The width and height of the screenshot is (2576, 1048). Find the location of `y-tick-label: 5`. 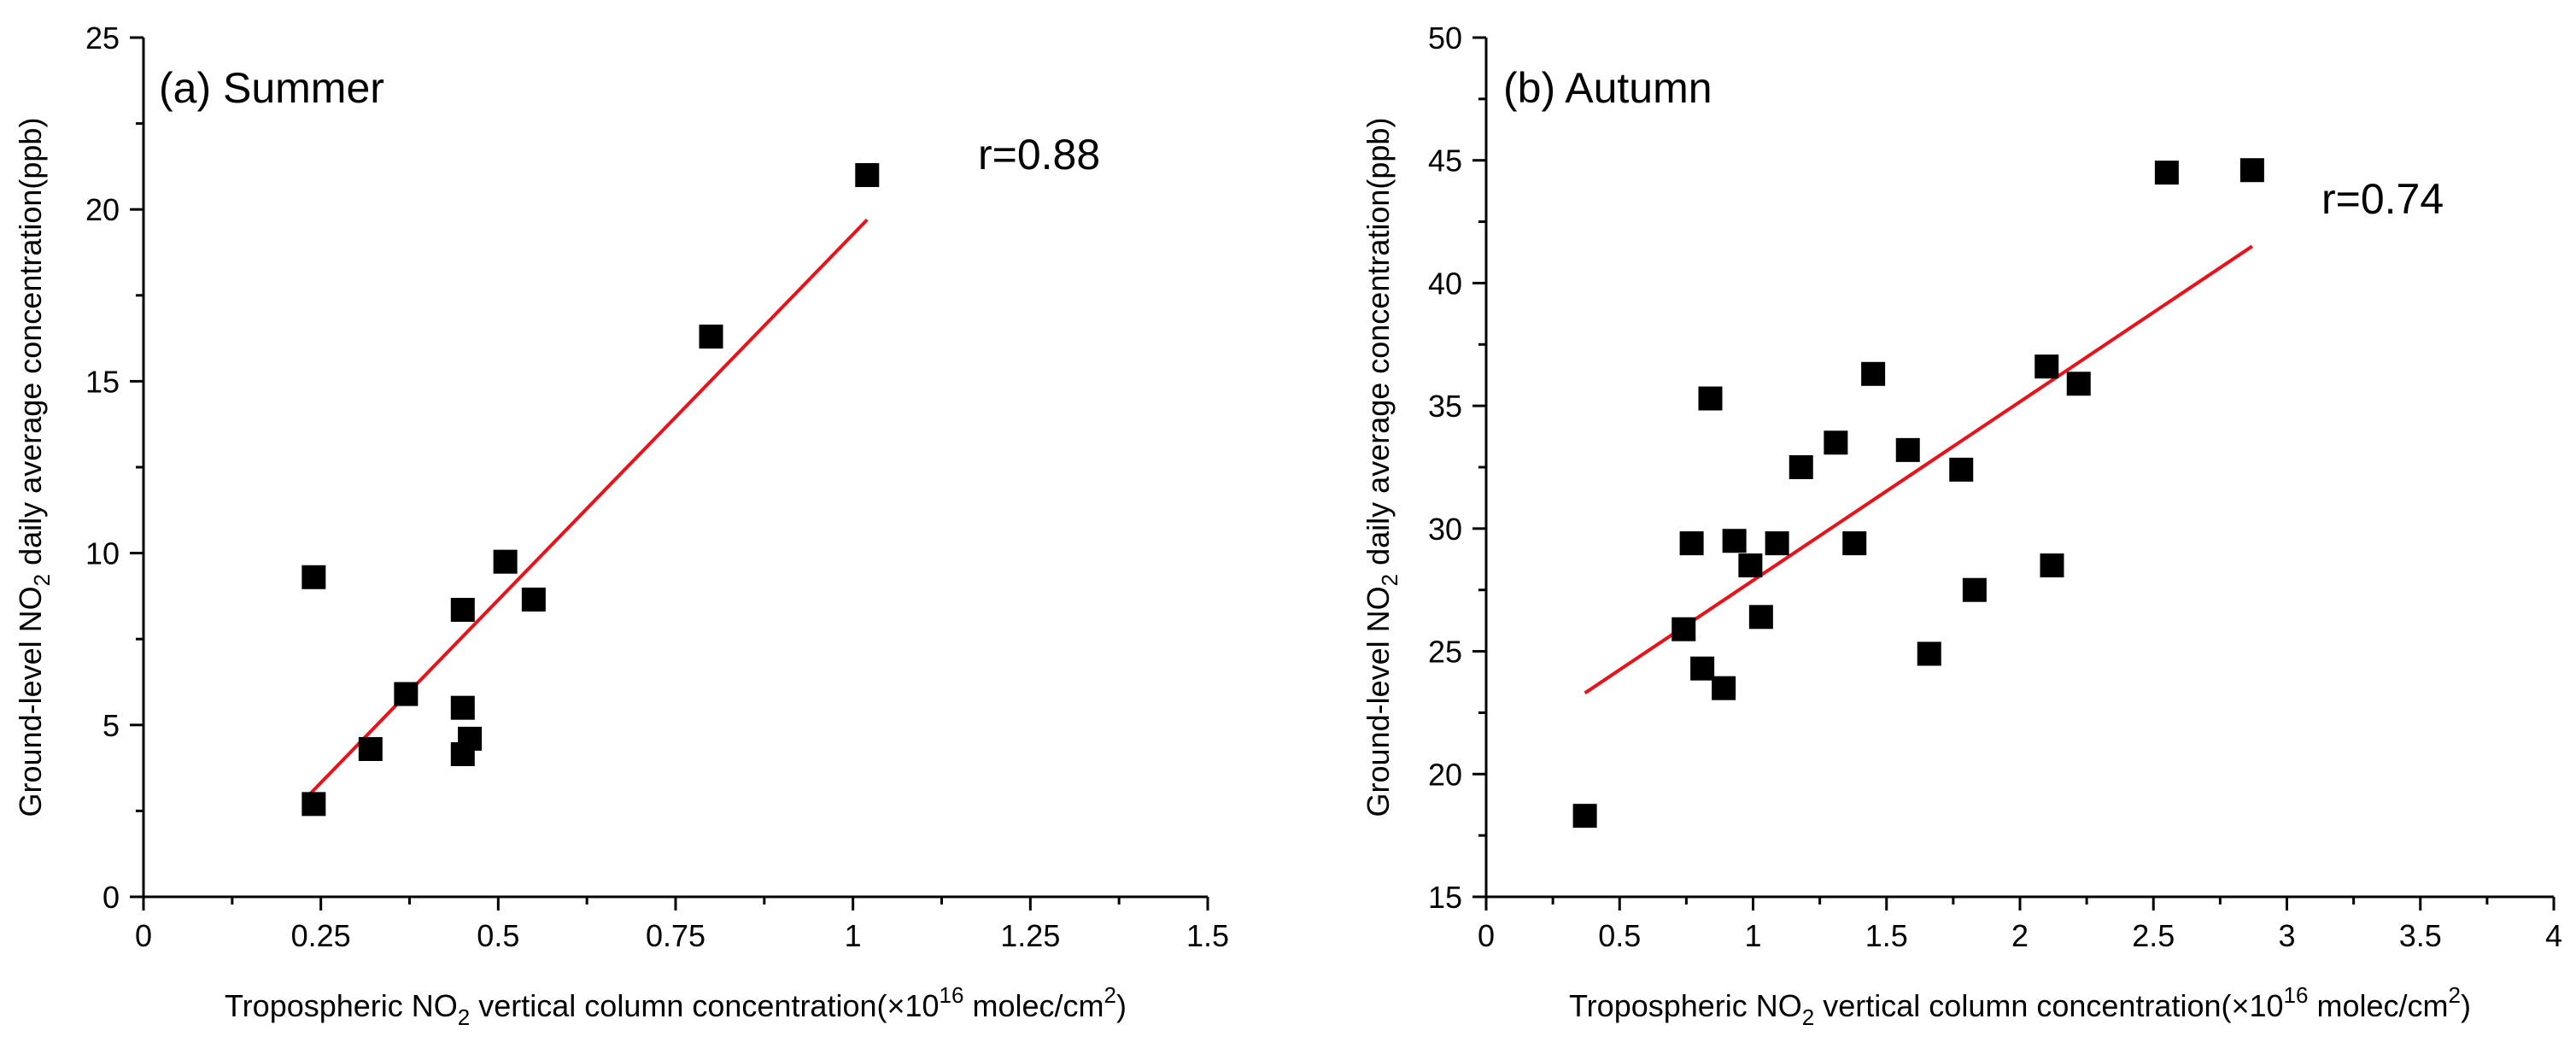

y-tick-label: 5 is located at coordinates (111, 725).